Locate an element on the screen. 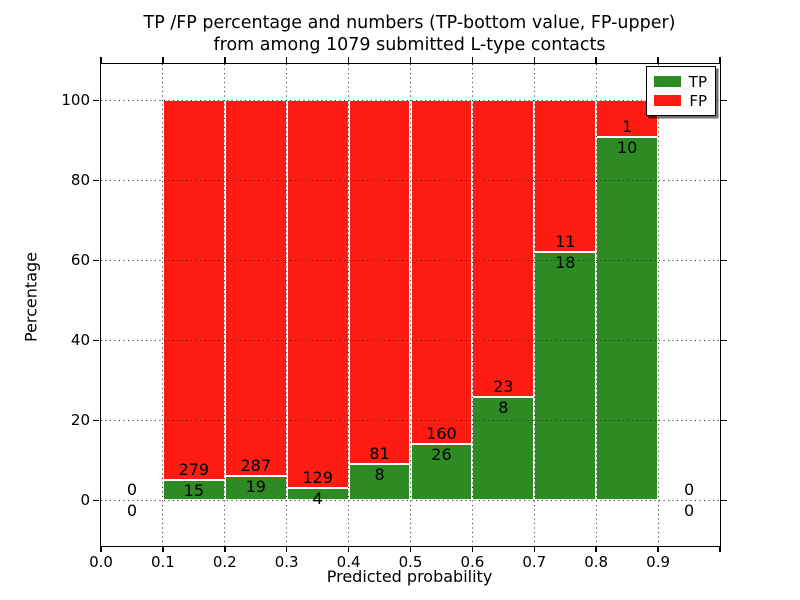  tp-count-label: 4 is located at coordinates (317, 499).